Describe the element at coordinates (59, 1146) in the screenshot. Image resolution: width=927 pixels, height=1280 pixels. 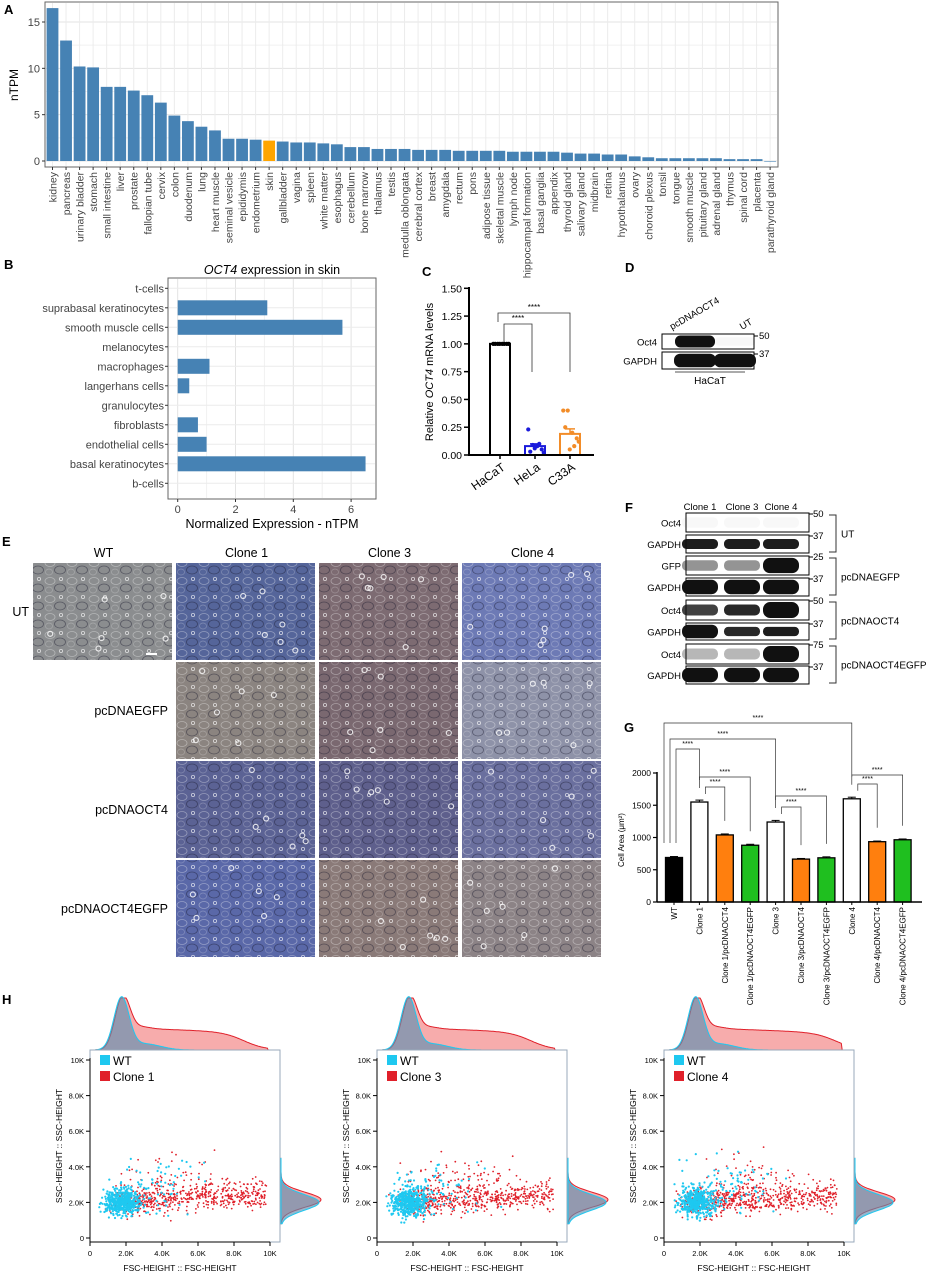
I see `y-axis-label: SSC-HEIGHT :: SSC-HEIGHT` at that location.